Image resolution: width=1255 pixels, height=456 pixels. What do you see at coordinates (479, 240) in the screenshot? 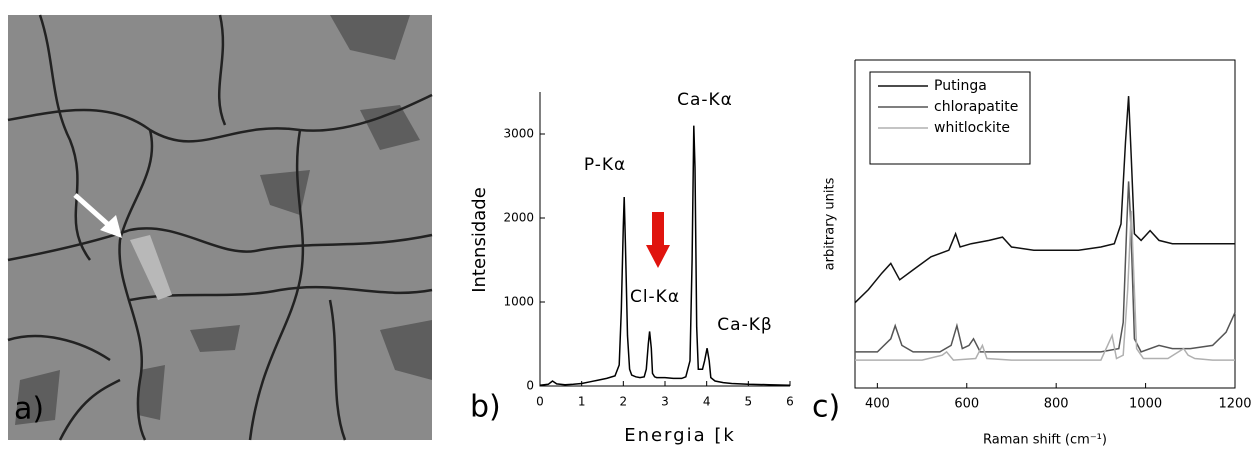
I see `y-axis-label: Intensidade` at bounding box center [479, 240].